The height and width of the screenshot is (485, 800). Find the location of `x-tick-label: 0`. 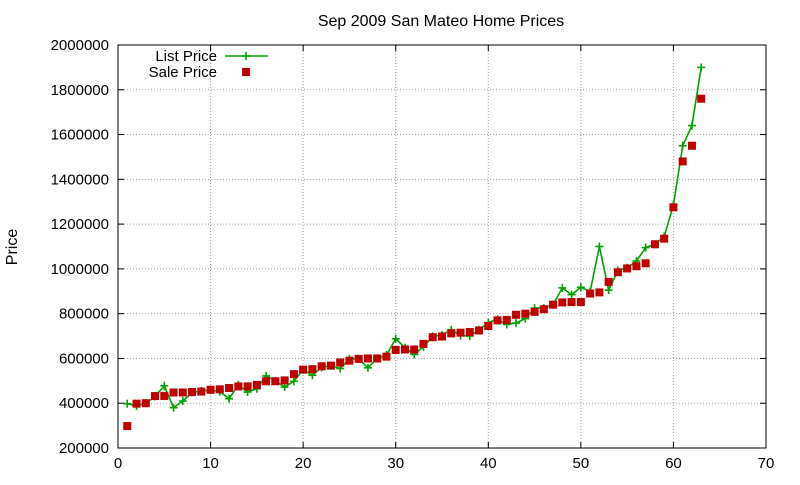

x-tick-label: 0 is located at coordinates (118, 463).